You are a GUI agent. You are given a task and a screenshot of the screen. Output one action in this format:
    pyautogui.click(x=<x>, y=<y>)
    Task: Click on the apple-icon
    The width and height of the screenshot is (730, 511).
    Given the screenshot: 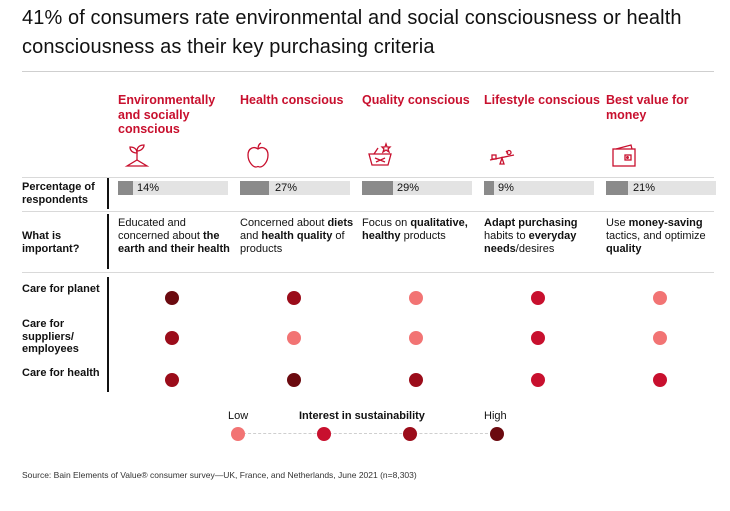 What is the action you would take?
    pyautogui.click(x=258, y=155)
    